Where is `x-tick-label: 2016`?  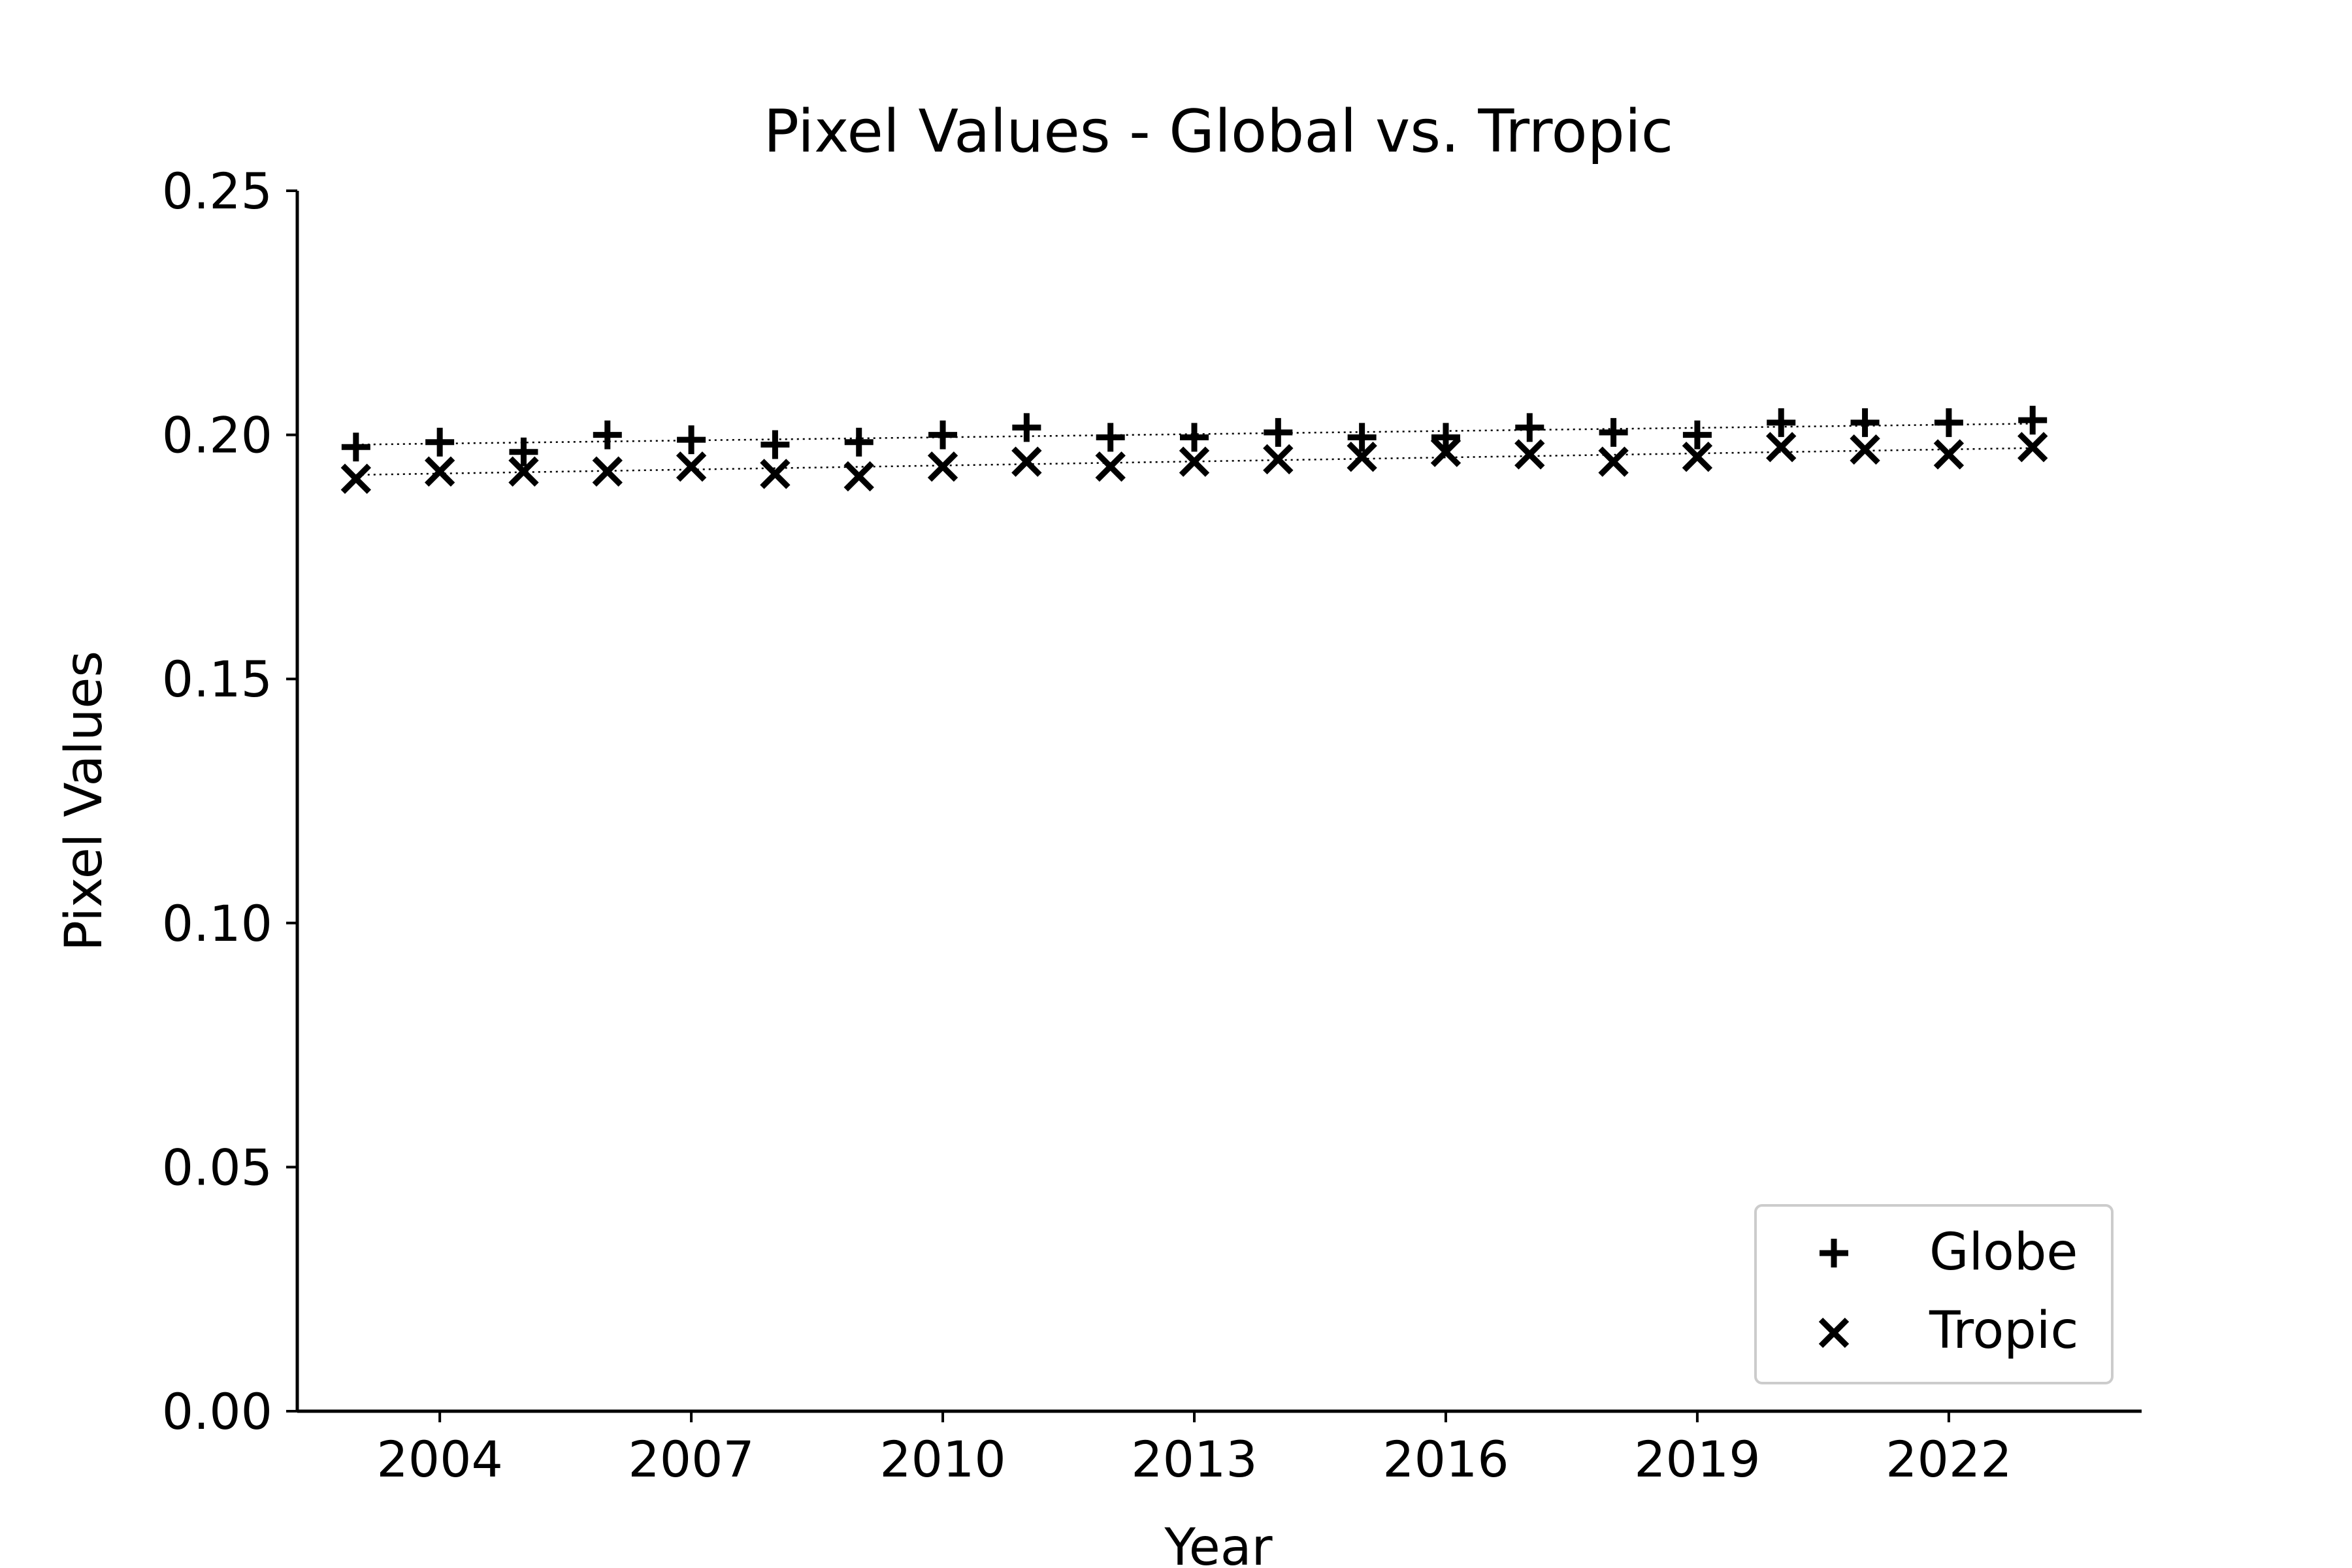
x-tick-label: 2016 is located at coordinates (1445, 1459).